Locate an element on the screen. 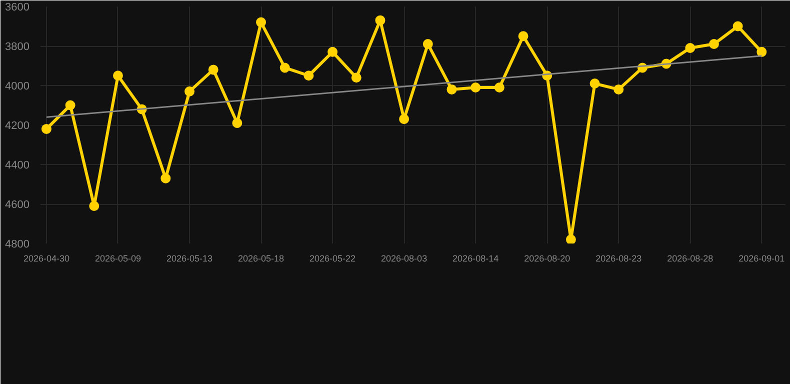 This screenshot has width=790, height=384. y-tick-label: 4600 is located at coordinates (17, 205).